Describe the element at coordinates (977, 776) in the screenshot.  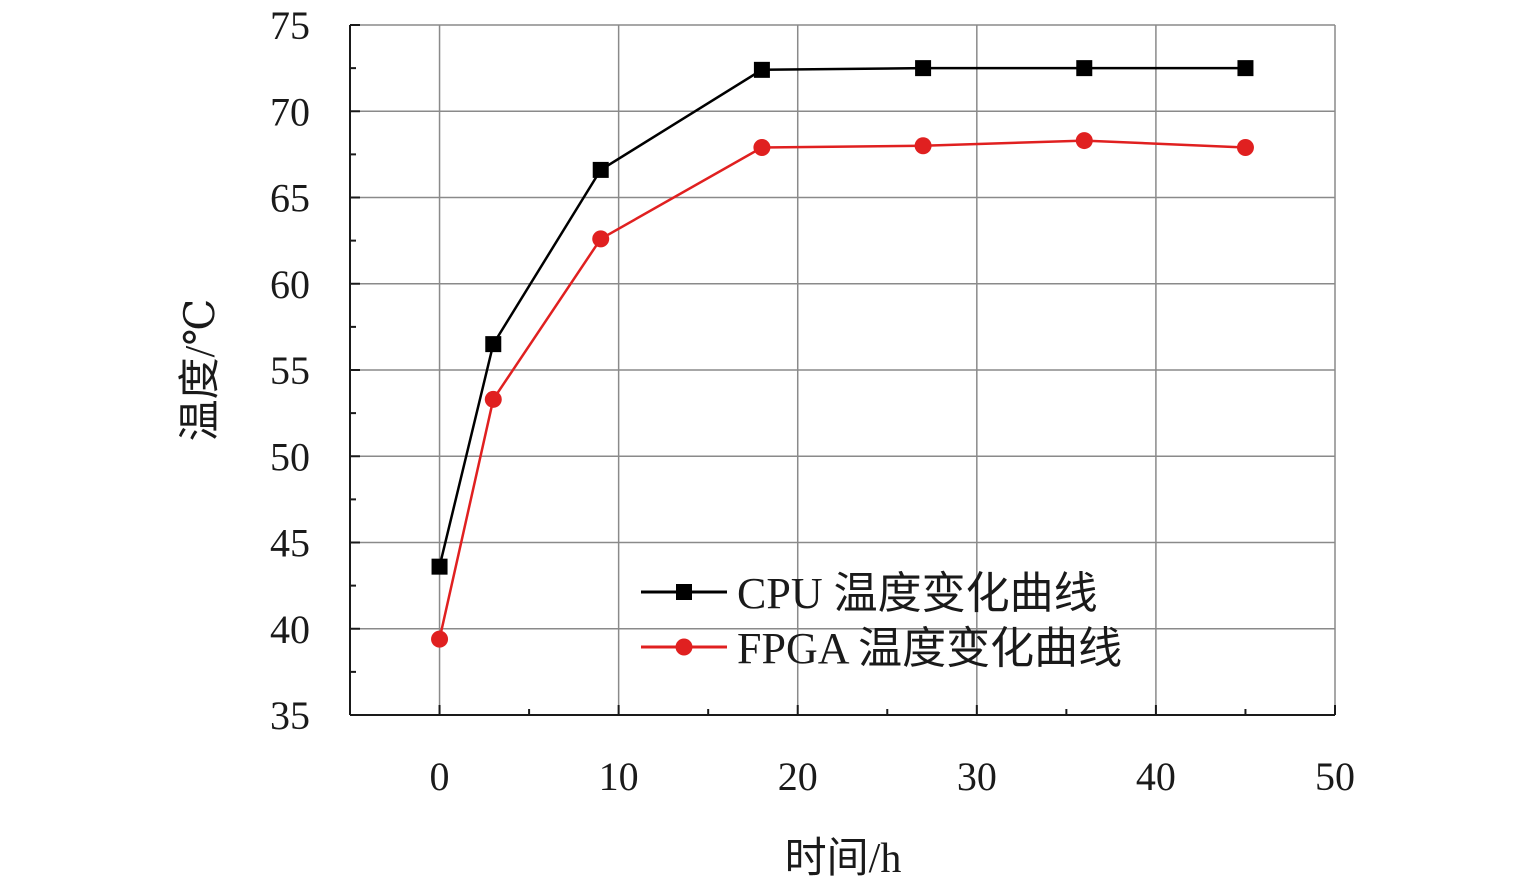
I see `x-tick-label: 30` at that location.